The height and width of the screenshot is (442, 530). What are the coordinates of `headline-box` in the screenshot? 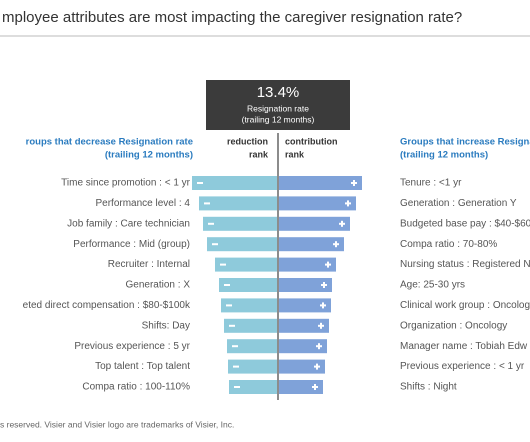 It's located at (278, 105).